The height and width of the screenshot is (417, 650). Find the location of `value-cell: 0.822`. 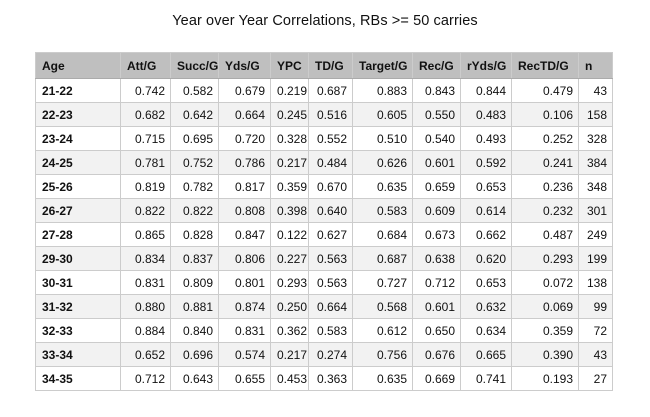

value-cell: 0.822 is located at coordinates (145, 210).